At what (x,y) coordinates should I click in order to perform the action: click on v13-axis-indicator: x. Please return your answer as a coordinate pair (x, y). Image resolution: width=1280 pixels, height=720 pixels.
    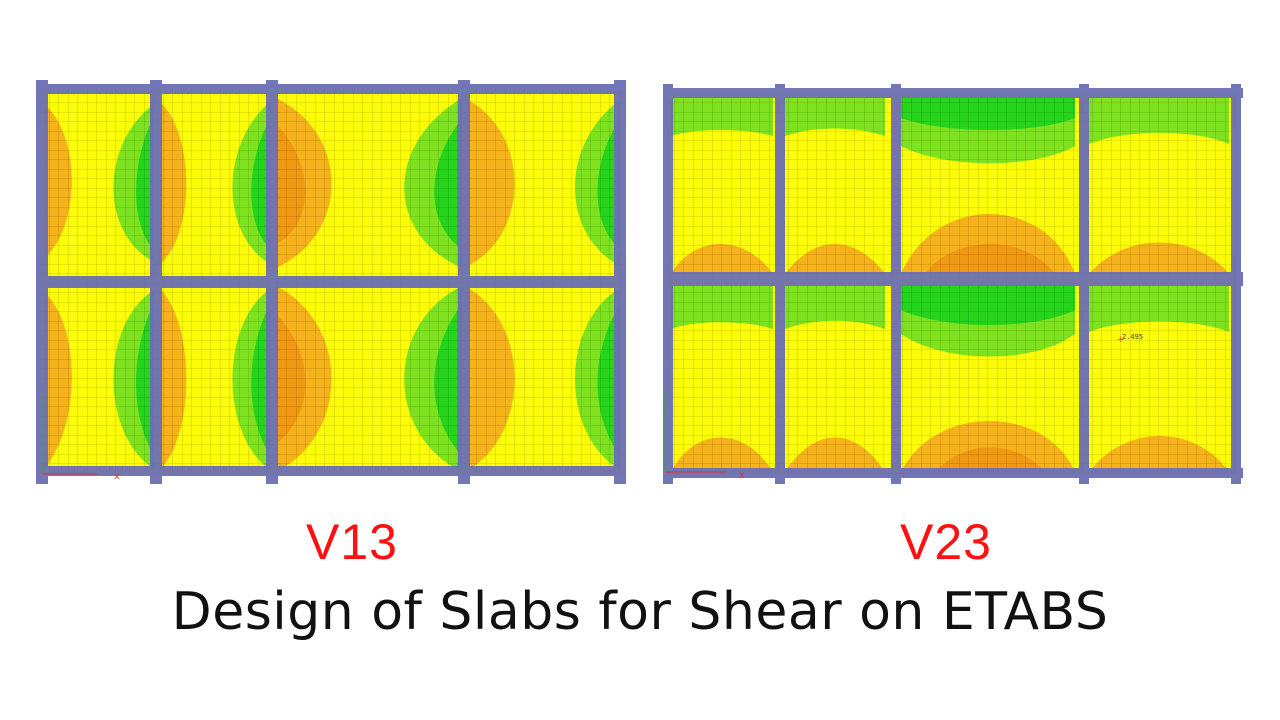
    Looking at the image, I should click on (80, 438).